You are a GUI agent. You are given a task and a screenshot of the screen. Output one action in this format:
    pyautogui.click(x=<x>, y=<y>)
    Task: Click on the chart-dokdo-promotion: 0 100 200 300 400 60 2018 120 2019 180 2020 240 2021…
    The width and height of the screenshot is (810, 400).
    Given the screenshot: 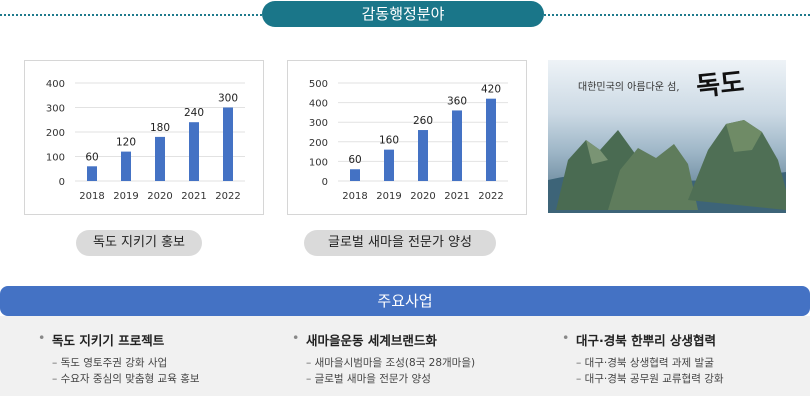 What is the action you would take?
    pyautogui.click(x=144, y=137)
    